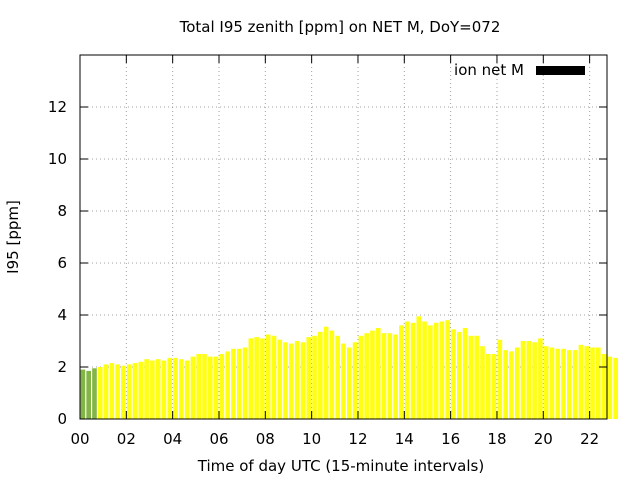 This screenshot has width=640, height=480. I want to click on legend: ion net M, so click(519, 70).